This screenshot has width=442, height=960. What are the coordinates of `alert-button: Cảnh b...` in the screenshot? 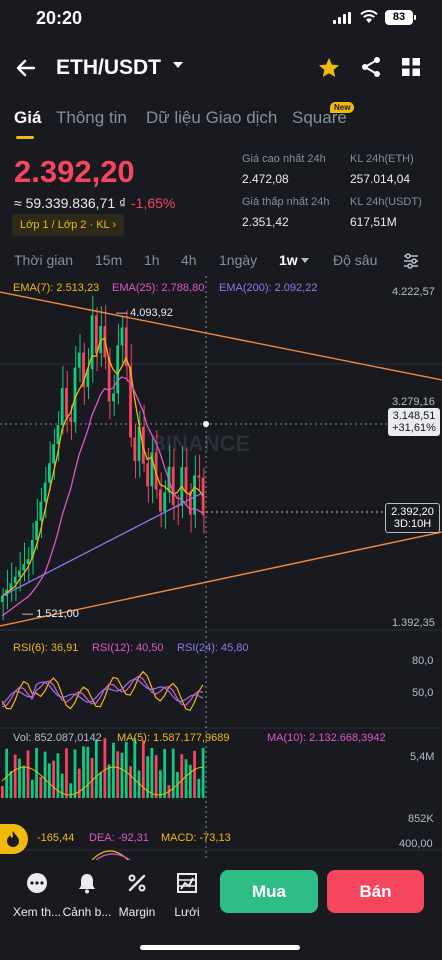 It's located at (87, 895).